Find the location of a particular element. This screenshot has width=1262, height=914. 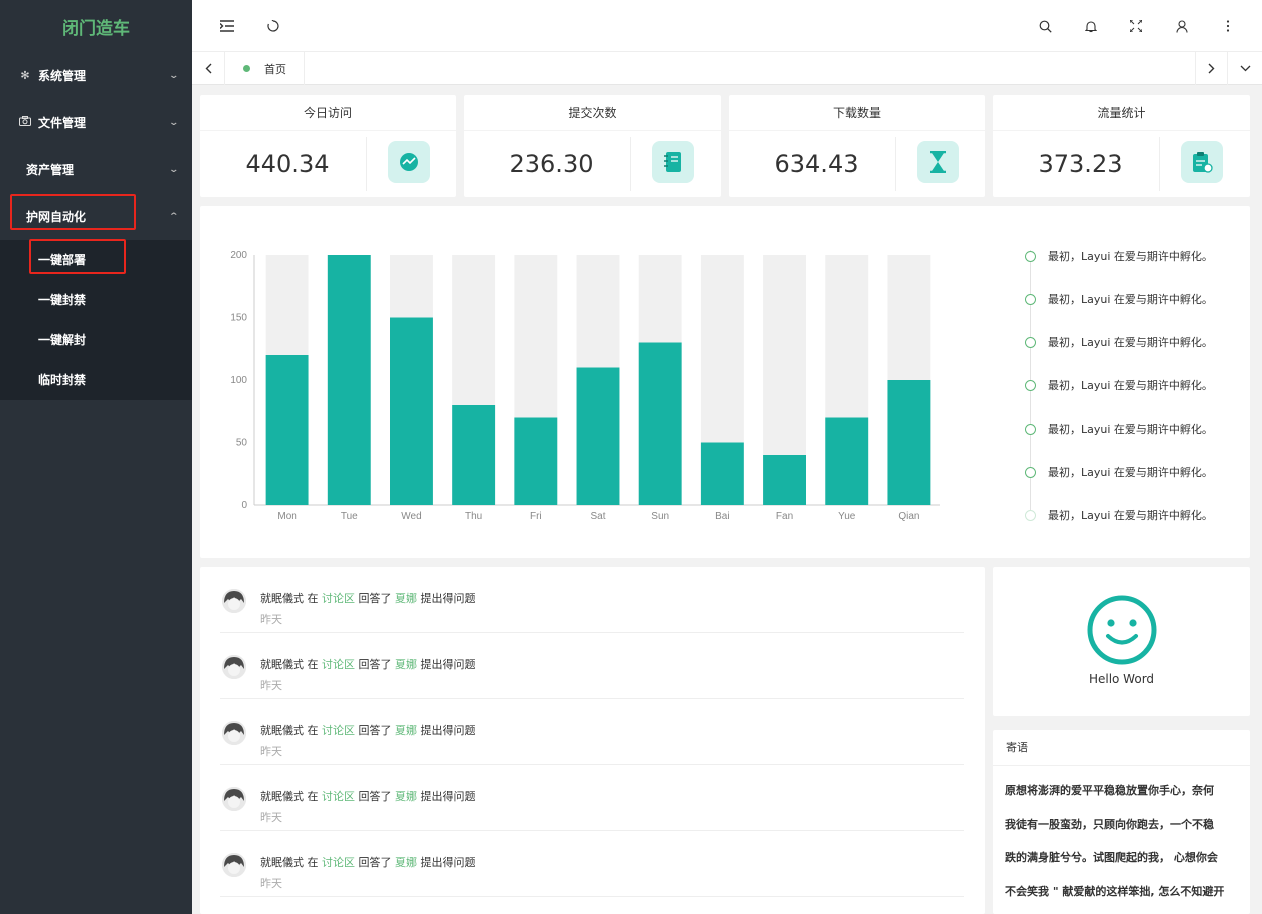

sidebar-item-assets: 资产管理 ⌄ is located at coordinates (96, 169).